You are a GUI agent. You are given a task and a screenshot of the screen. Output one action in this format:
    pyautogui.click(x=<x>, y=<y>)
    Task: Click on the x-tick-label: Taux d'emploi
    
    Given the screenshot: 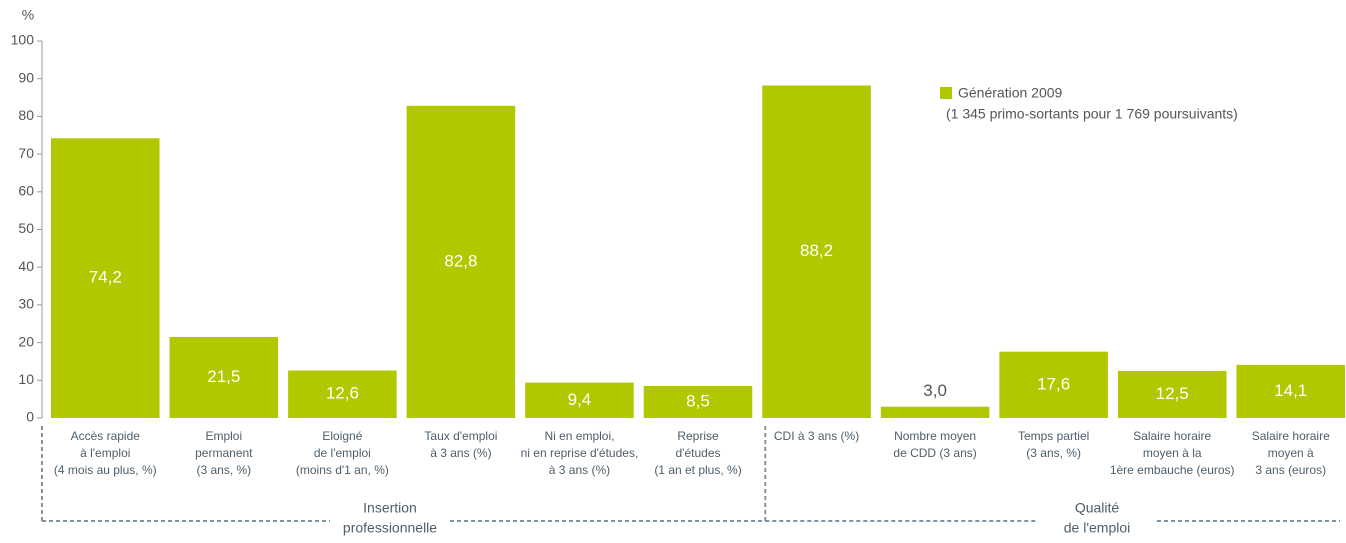 What is the action you would take?
    pyautogui.click(x=460, y=436)
    